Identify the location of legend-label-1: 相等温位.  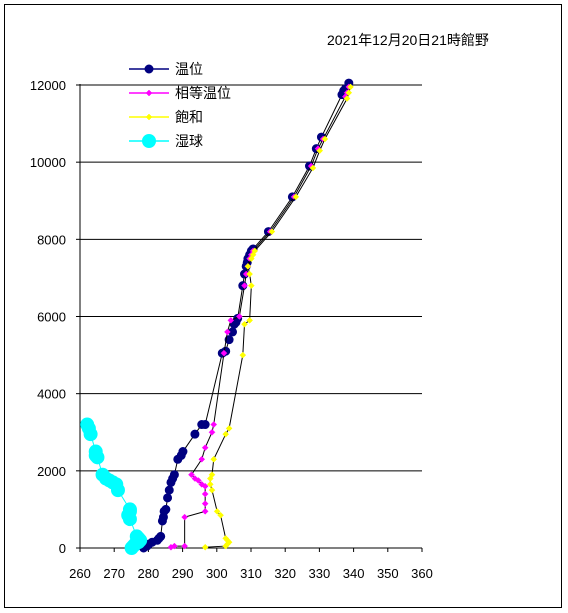
(203, 93).